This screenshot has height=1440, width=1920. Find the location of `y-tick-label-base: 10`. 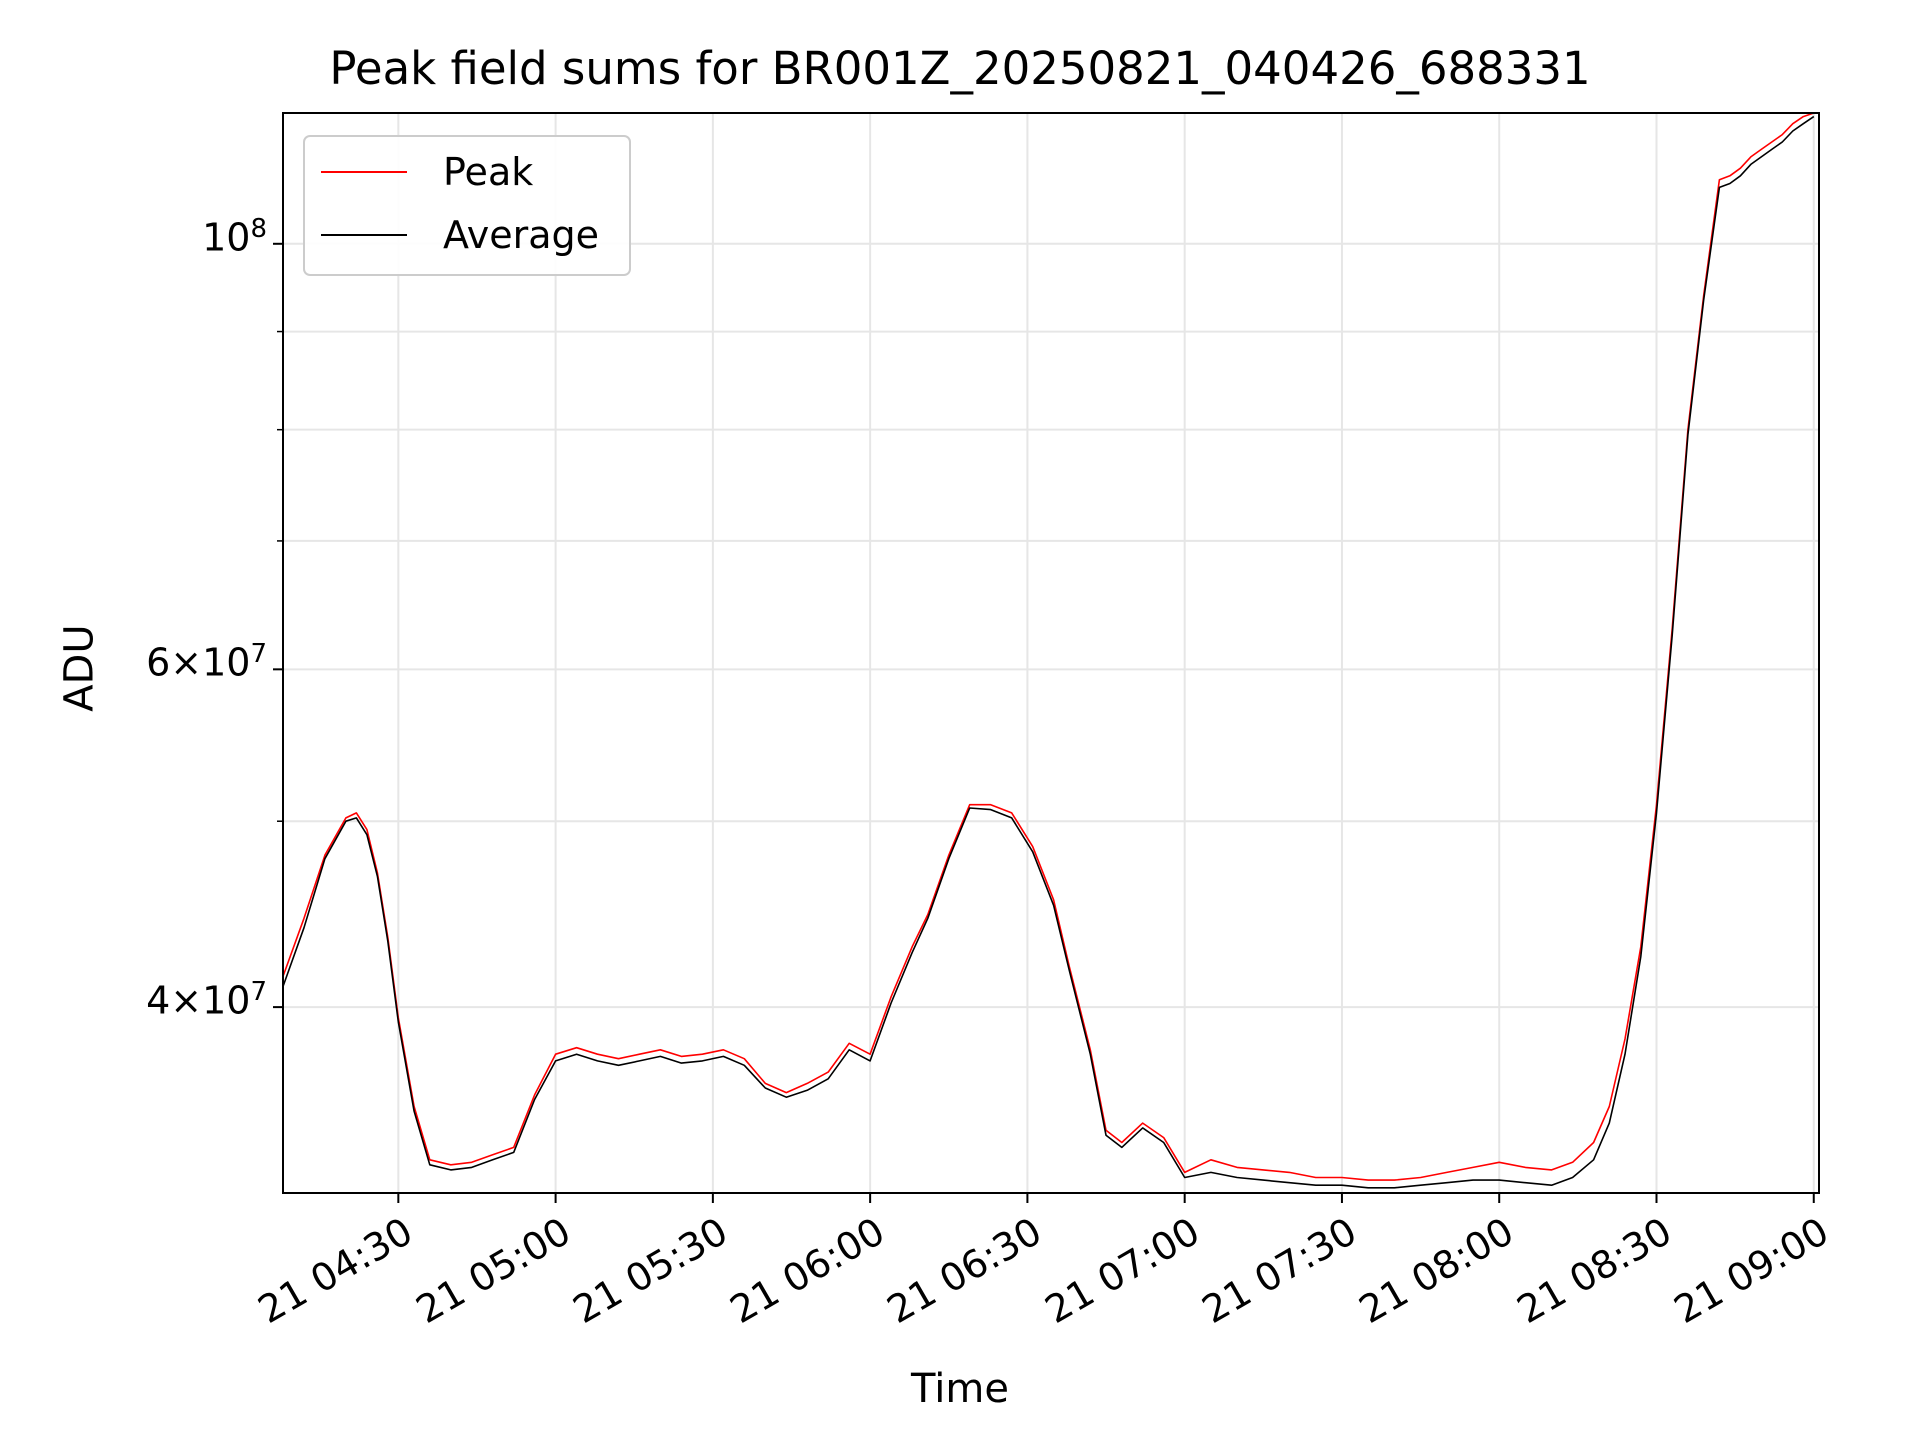

y-tick-label-base: 10 is located at coordinates (226, 237).